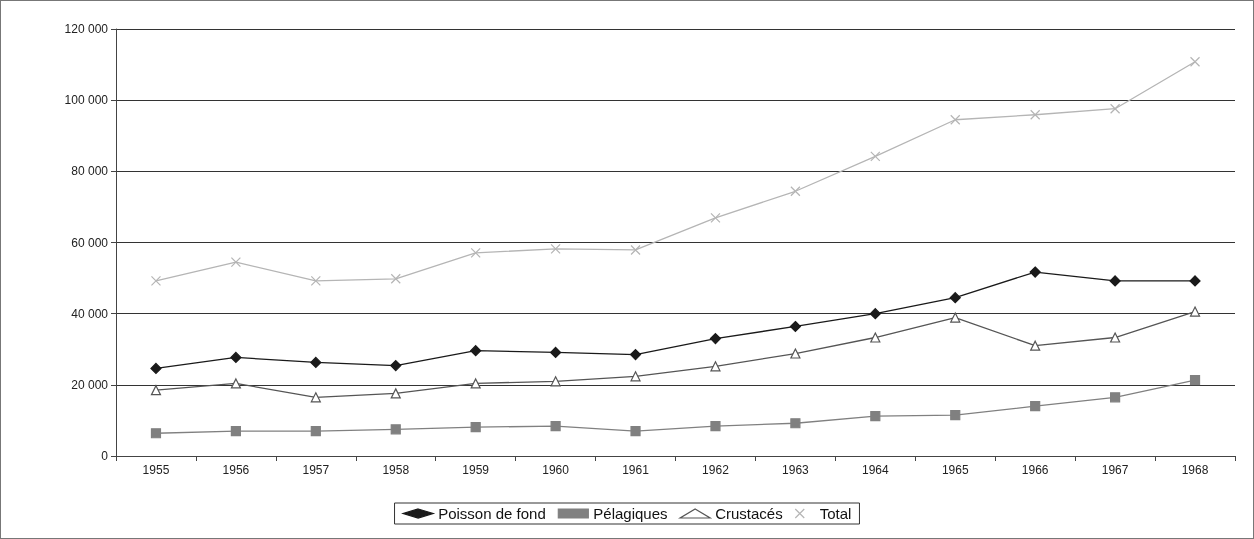  What do you see at coordinates (90, 171) in the screenshot?
I see `y-tick-label: 80 000` at bounding box center [90, 171].